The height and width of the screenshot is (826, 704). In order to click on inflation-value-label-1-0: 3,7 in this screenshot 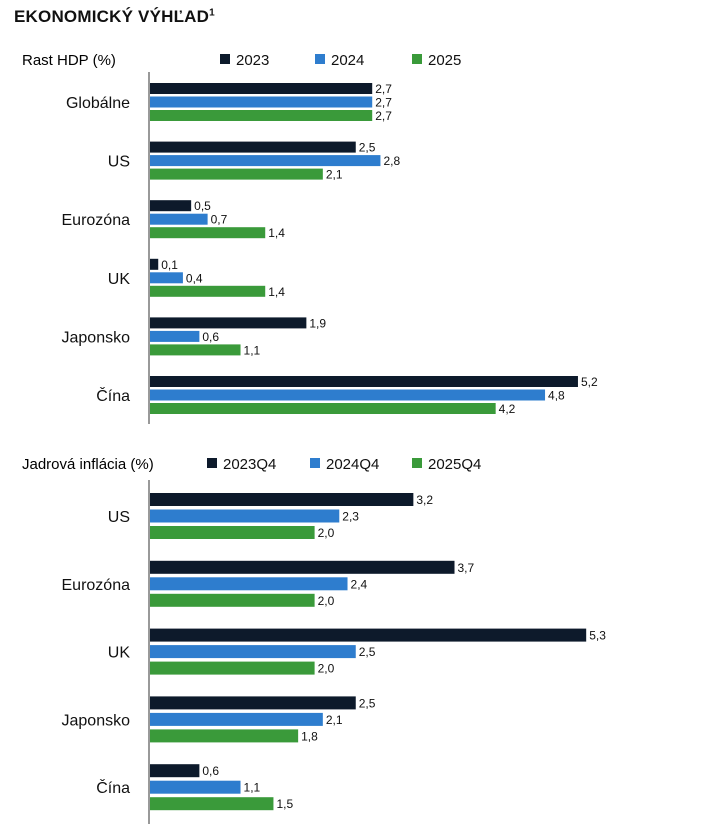, I will do `click(466, 568)`.